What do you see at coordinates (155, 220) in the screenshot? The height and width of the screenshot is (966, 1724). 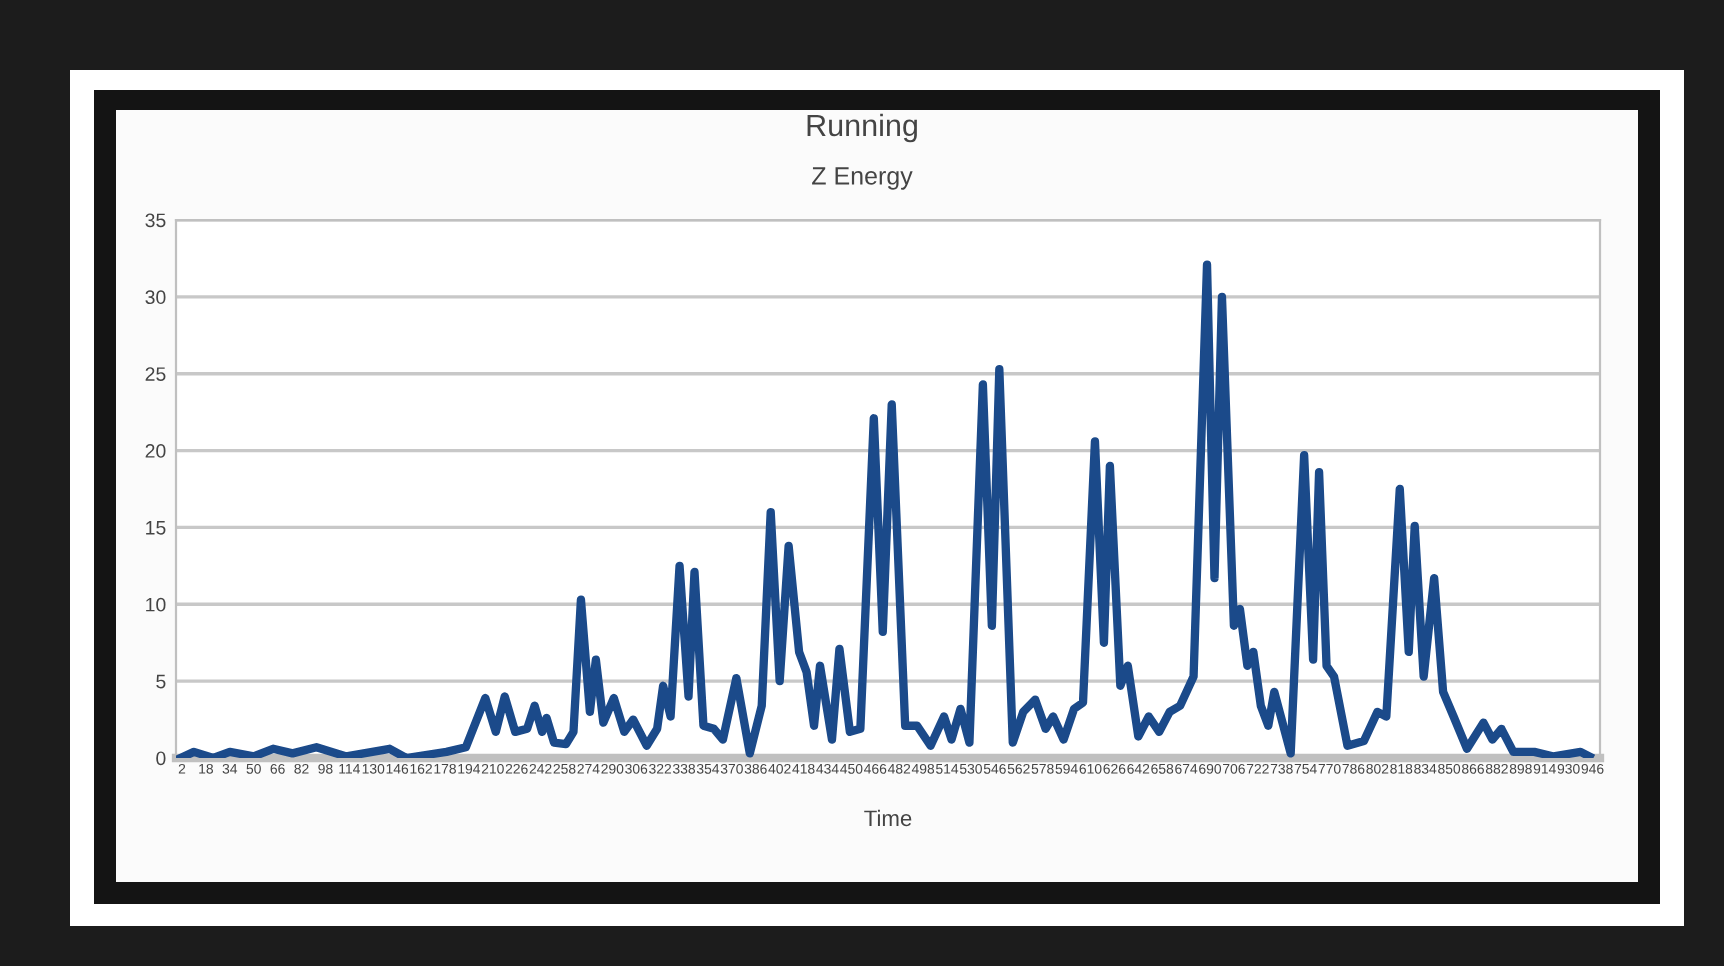 I see `y-tick-label: 35` at bounding box center [155, 220].